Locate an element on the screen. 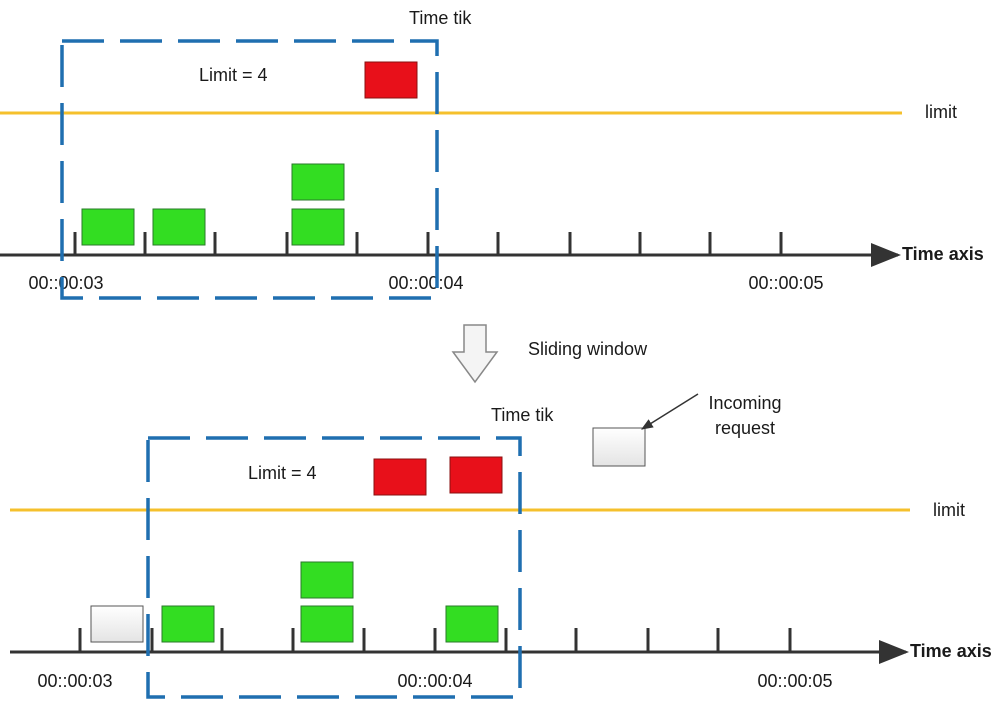 The image size is (1000, 702). down-arrow-icon is located at coordinates (475, 354).